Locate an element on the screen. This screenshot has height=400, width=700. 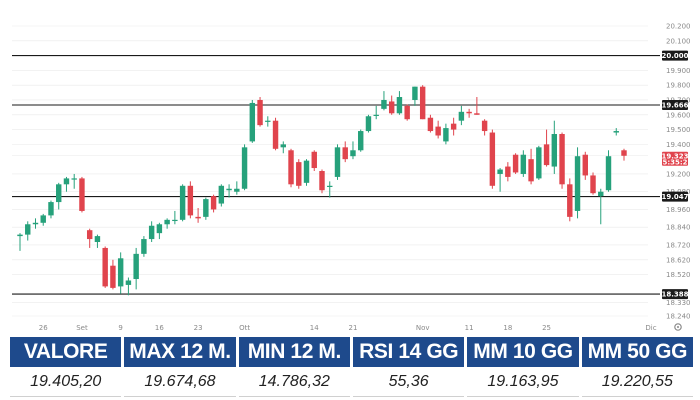
x-tick-label: Set is located at coordinates (82, 328).